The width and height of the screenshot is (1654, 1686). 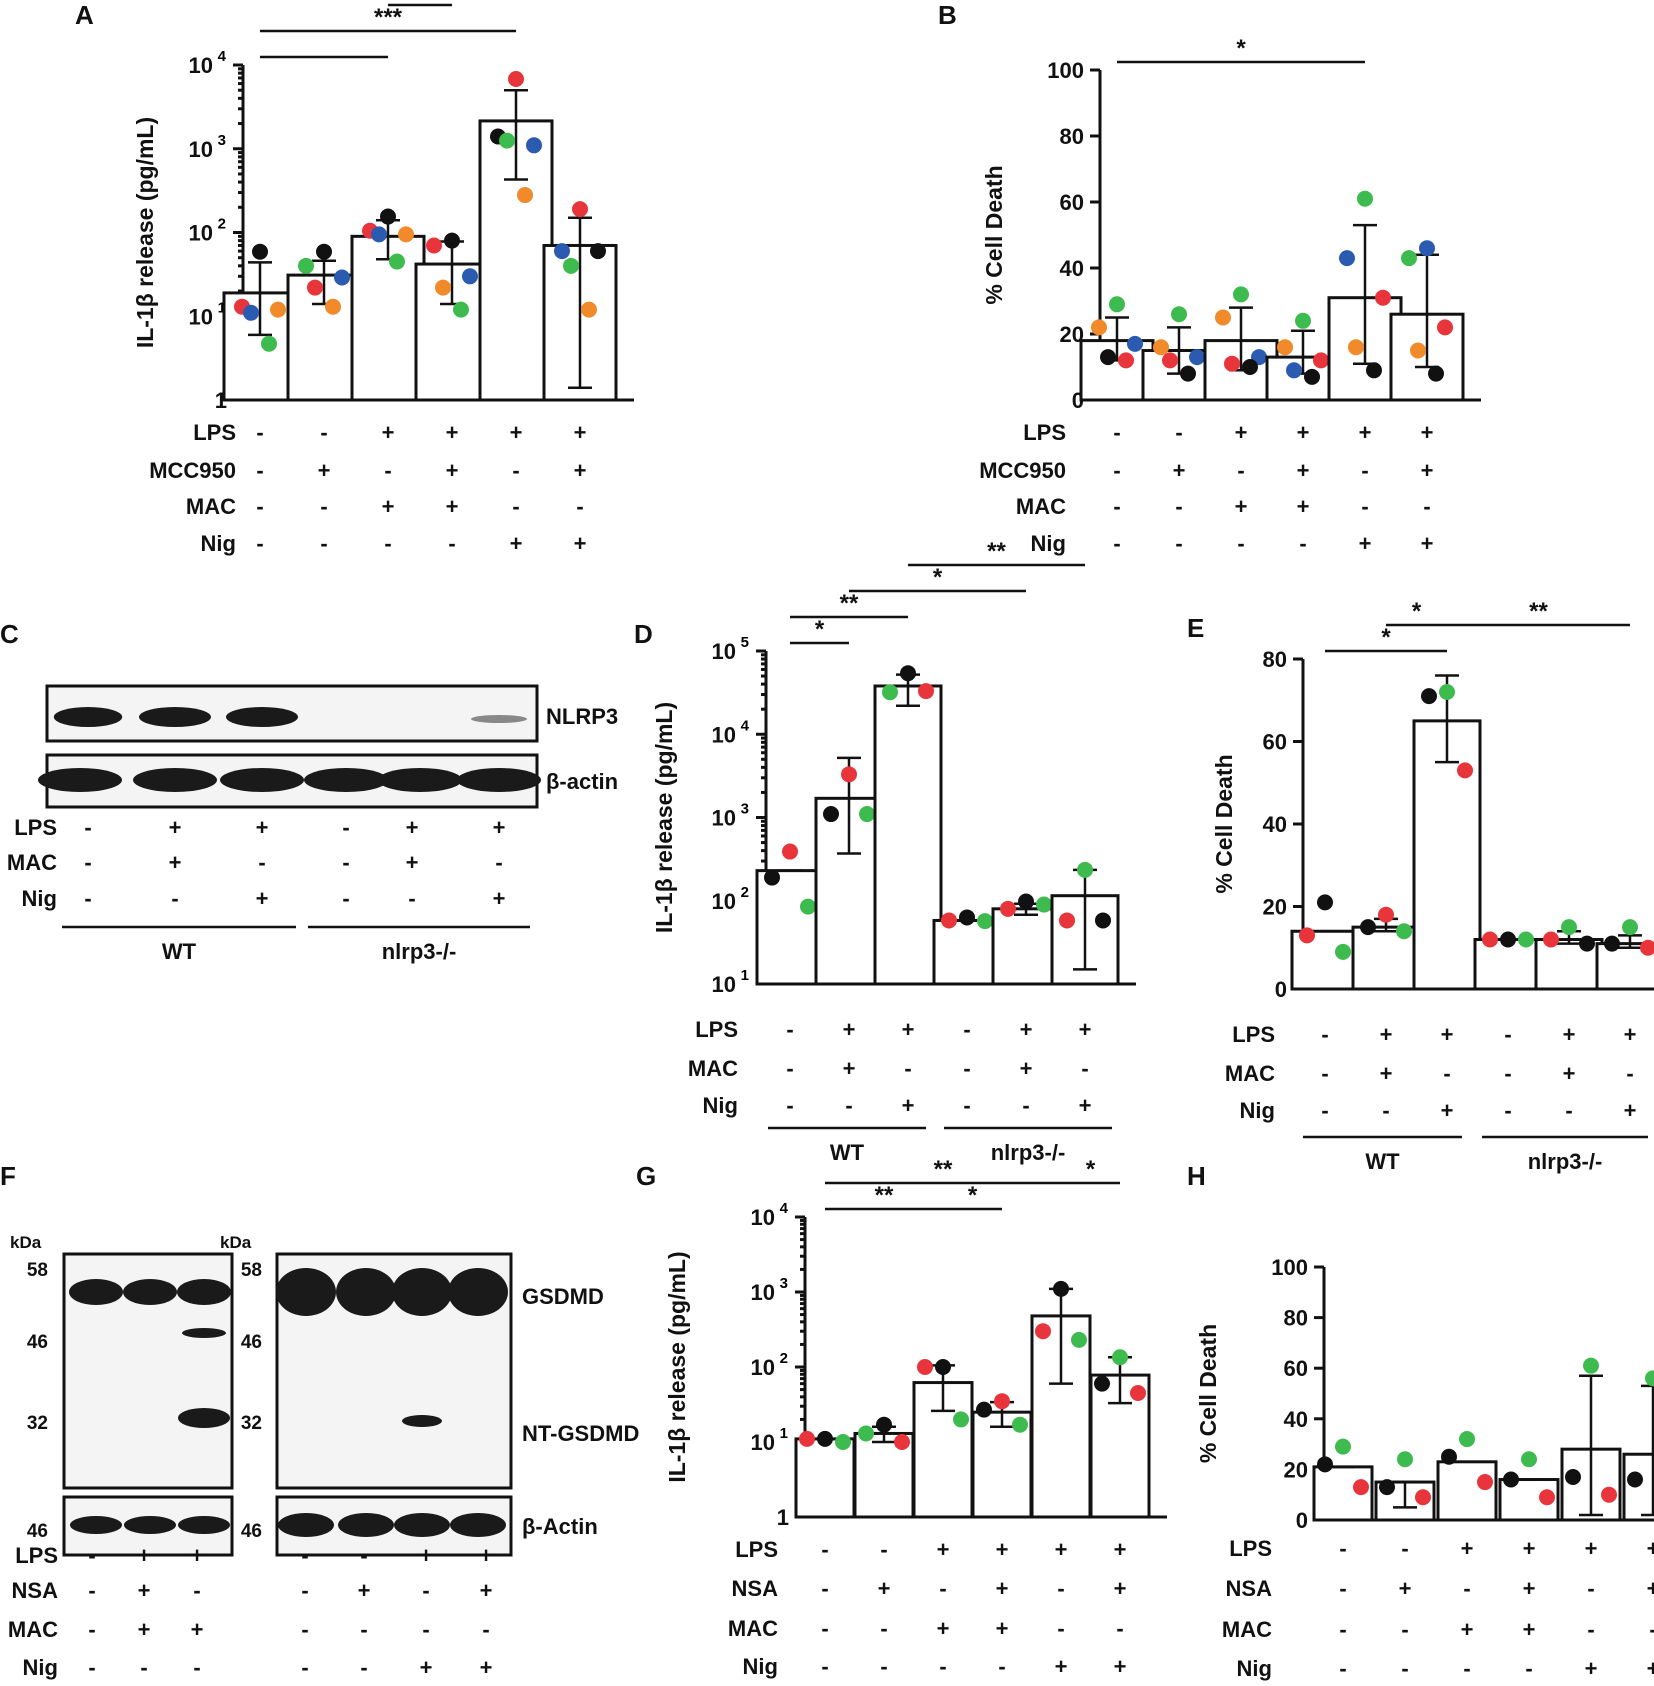 I want to click on kda-mark: 58, so click(x=37, y=1270).